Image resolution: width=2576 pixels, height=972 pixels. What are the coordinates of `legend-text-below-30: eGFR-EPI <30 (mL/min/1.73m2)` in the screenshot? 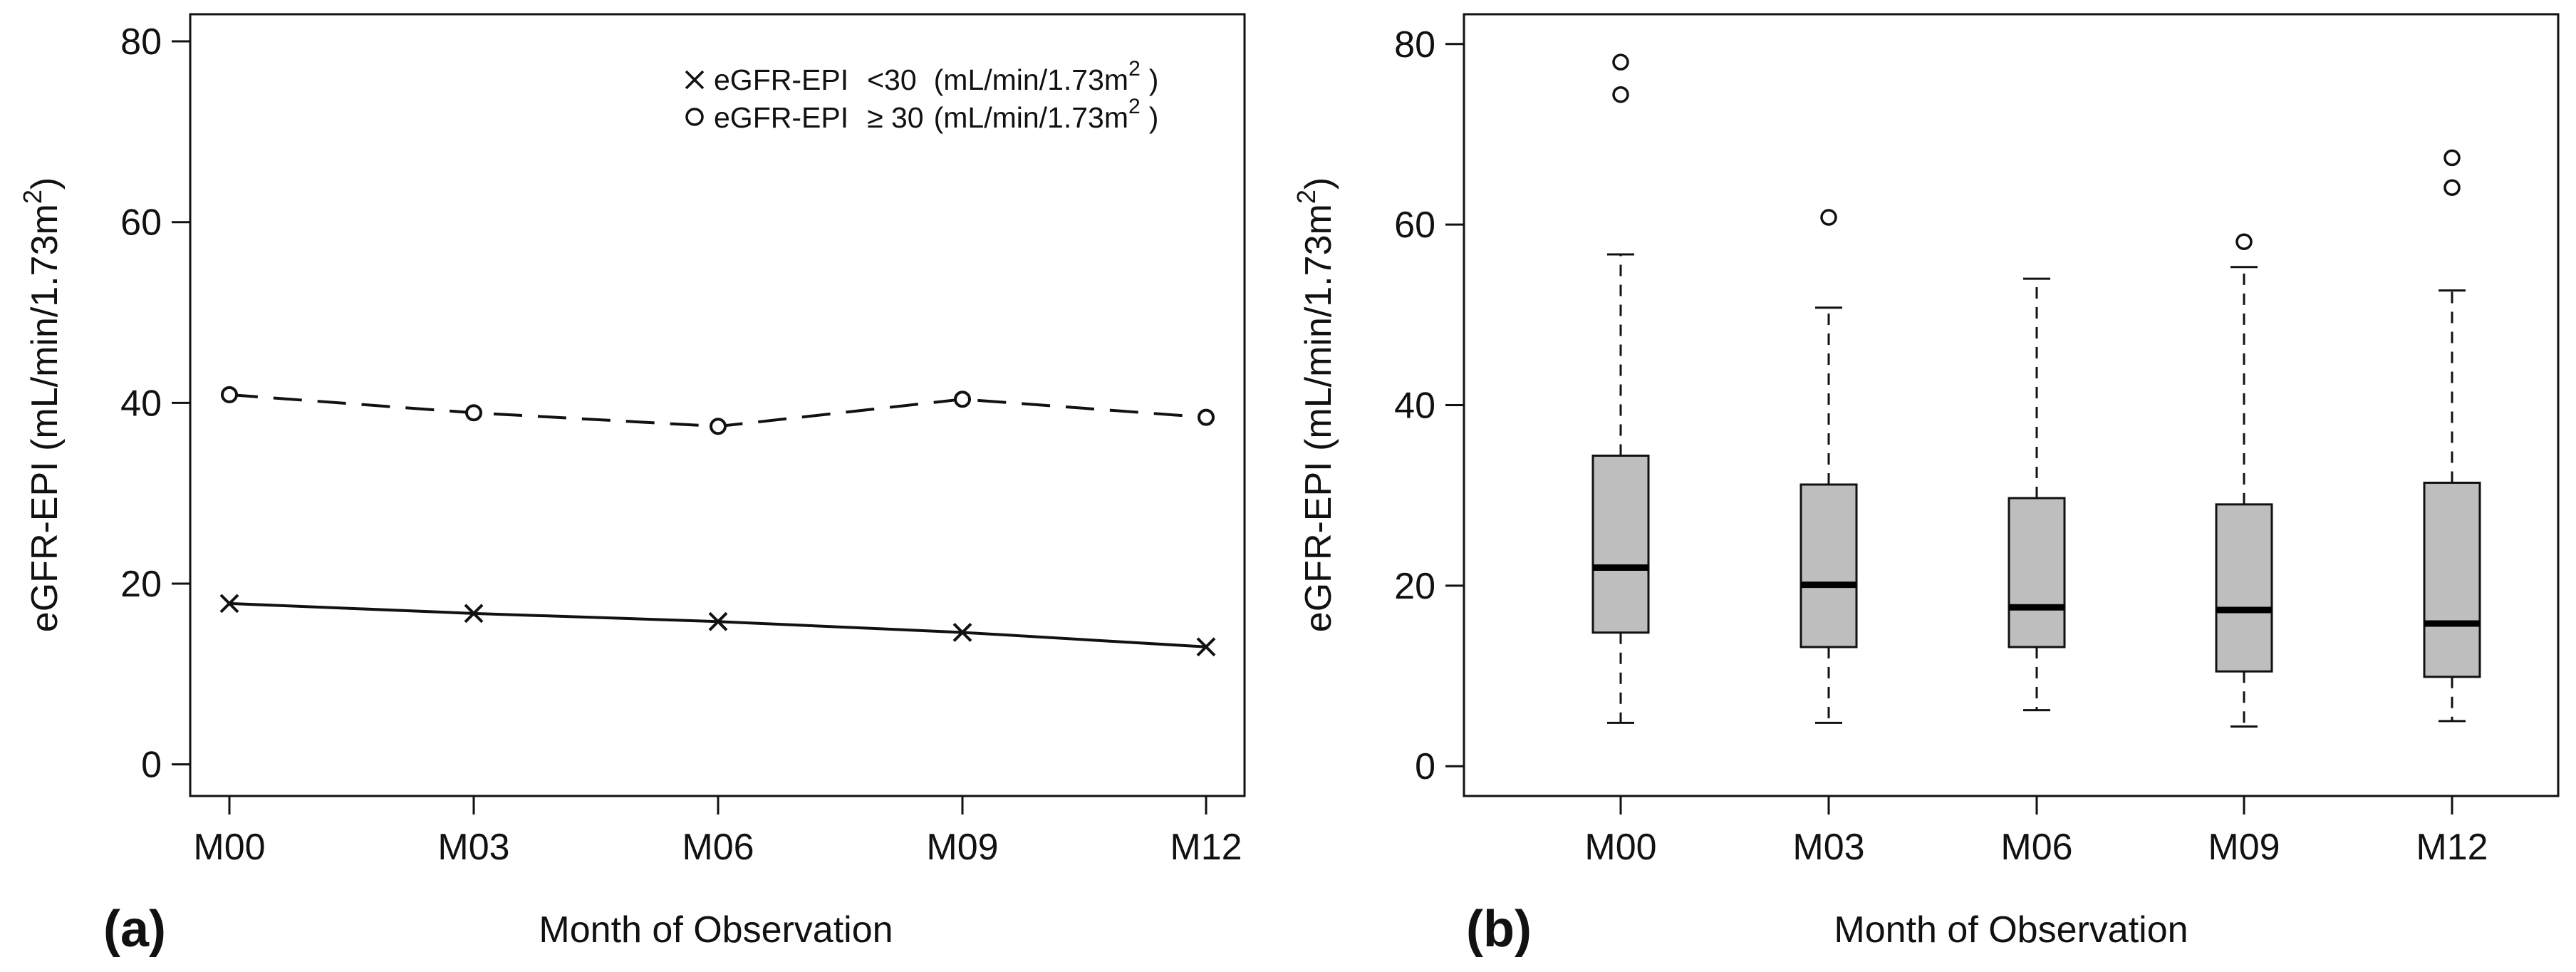 It's located at (936, 76).